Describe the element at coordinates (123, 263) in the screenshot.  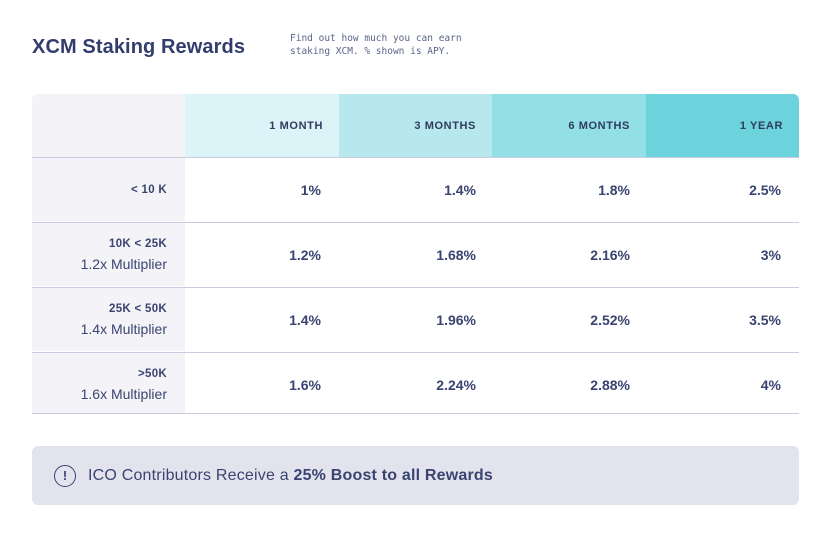
I see `tier-multiplier: 1.2x Multiplier` at that location.